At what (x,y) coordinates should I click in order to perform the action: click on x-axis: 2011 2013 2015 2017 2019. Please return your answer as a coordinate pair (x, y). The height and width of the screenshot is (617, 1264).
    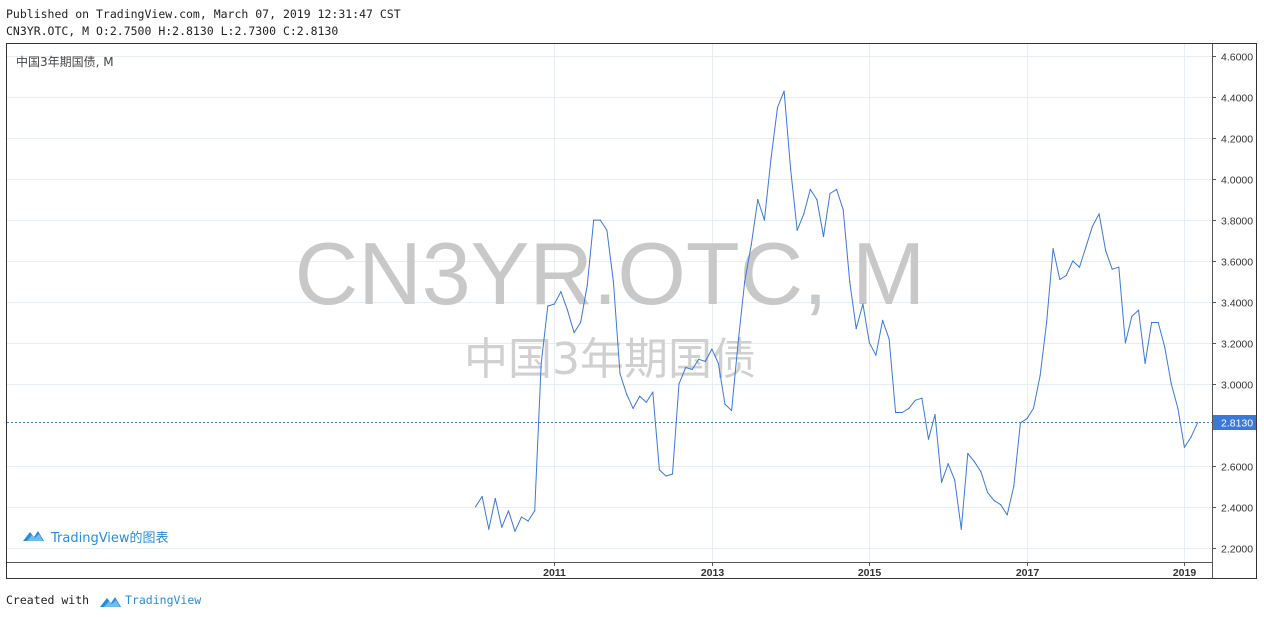
    Looking at the image, I should click on (870, 570).